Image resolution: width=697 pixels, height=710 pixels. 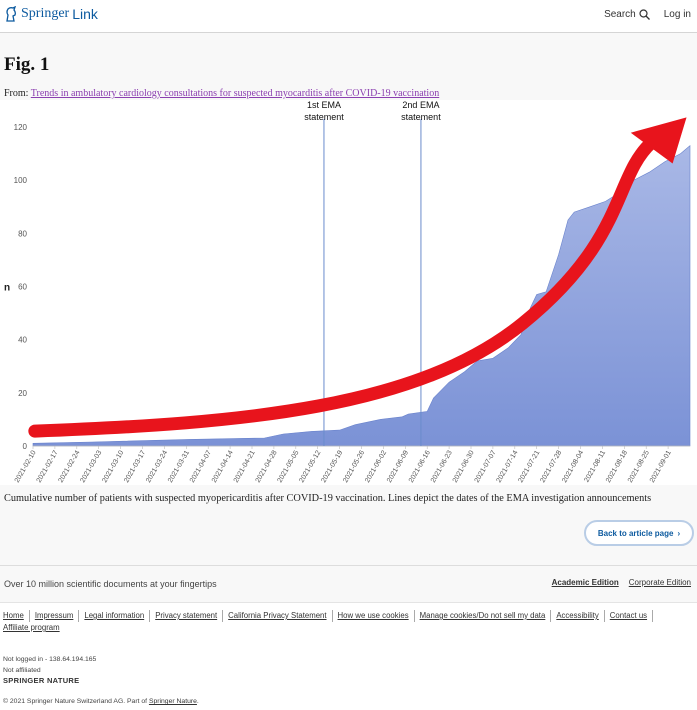 I want to click on springer-nature-link: Springer Nature, so click(x=172, y=701).